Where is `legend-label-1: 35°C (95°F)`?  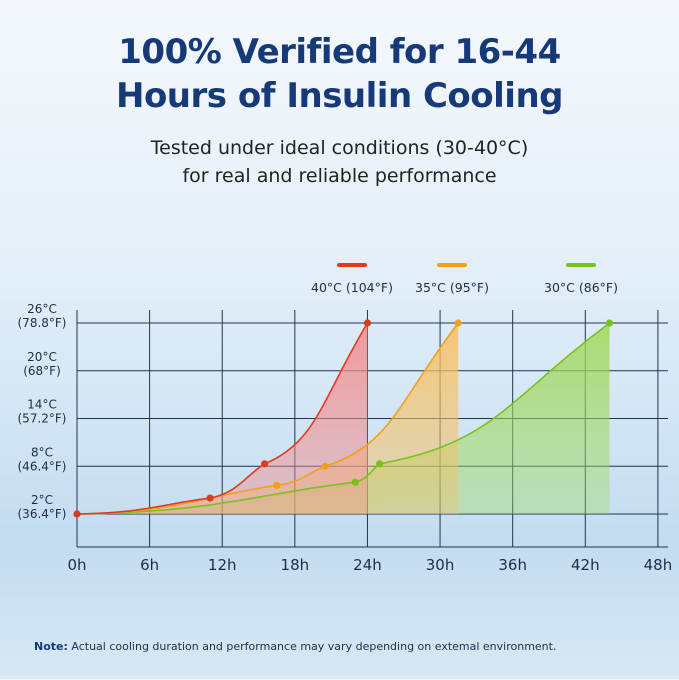 legend-label-1: 35°C (95°F) is located at coordinates (452, 287).